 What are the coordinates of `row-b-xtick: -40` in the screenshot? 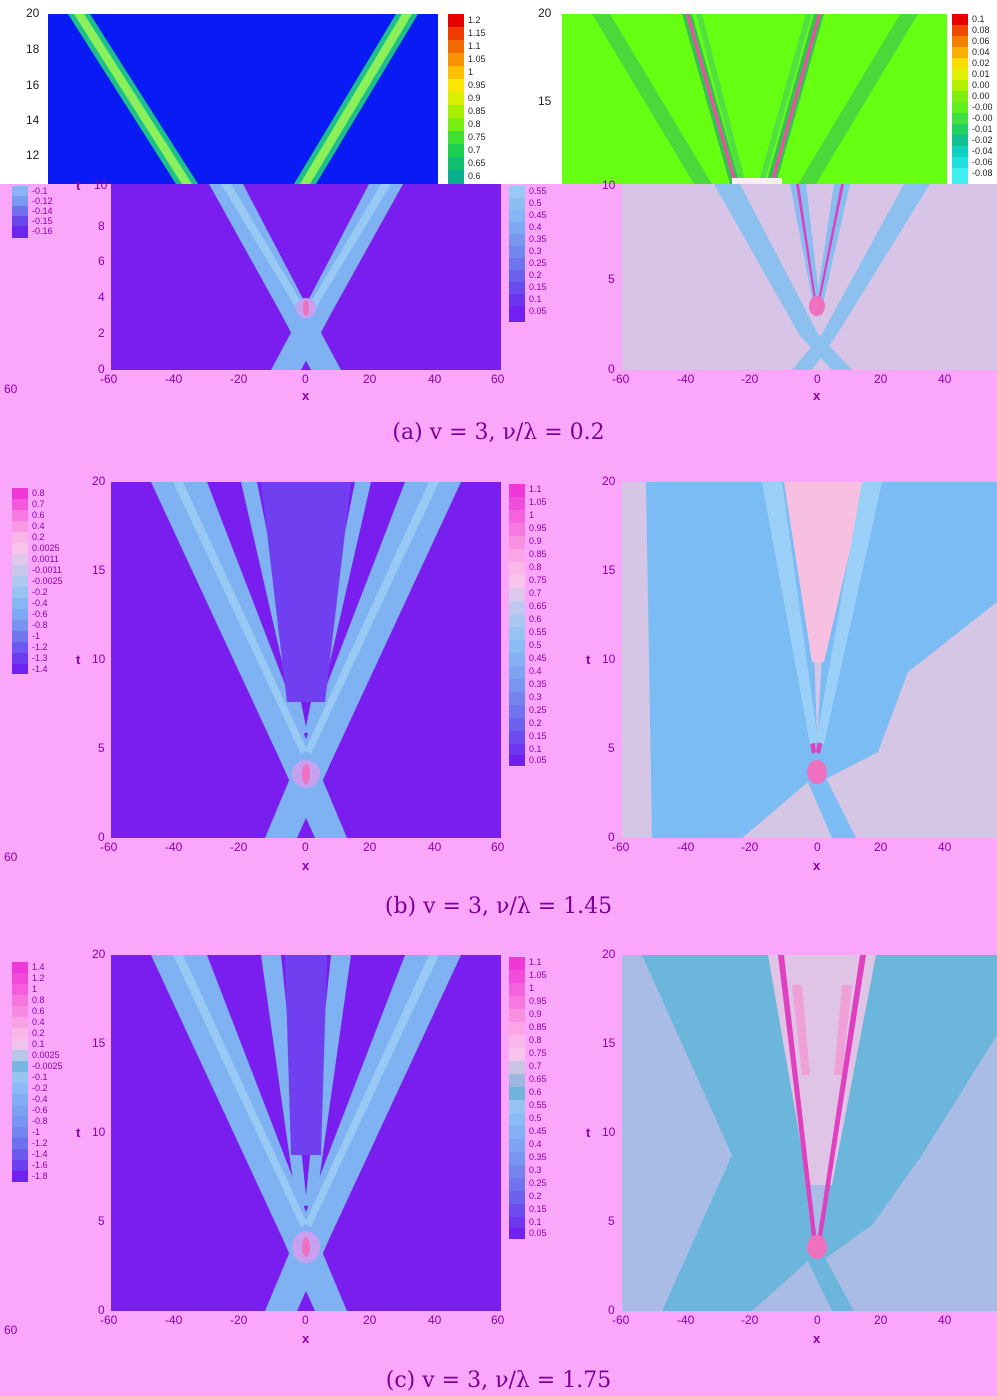 It's located at (174, 847).